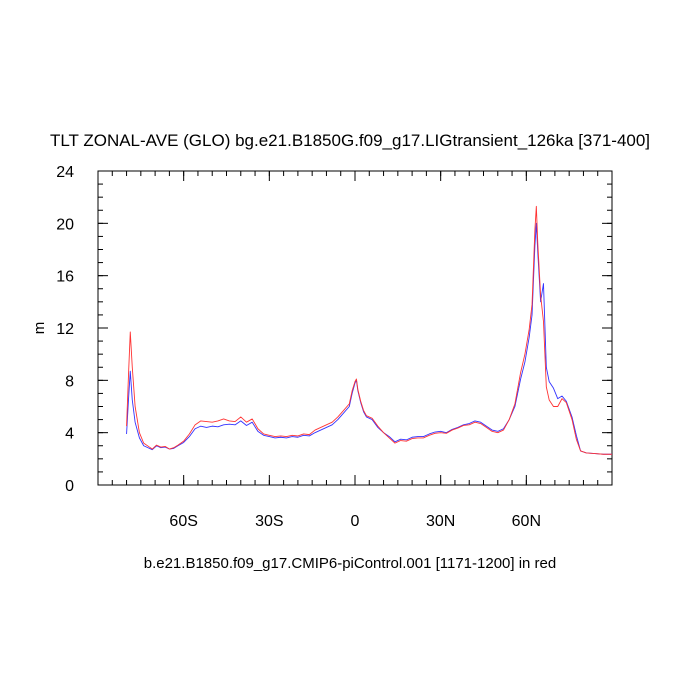 This screenshot has width=700, height=700. Describe the element at coordinates (269, 521) in the screenshot. I see `x-tick-label: 30S` at that location.